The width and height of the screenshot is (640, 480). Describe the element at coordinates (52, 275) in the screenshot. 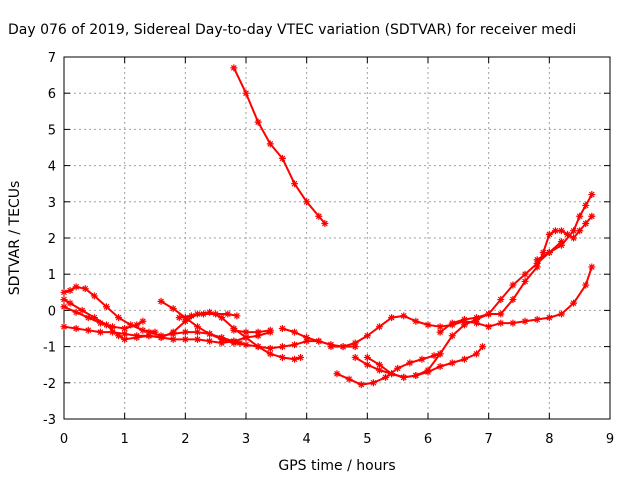

I see `y-tick-label: 1` at that location.